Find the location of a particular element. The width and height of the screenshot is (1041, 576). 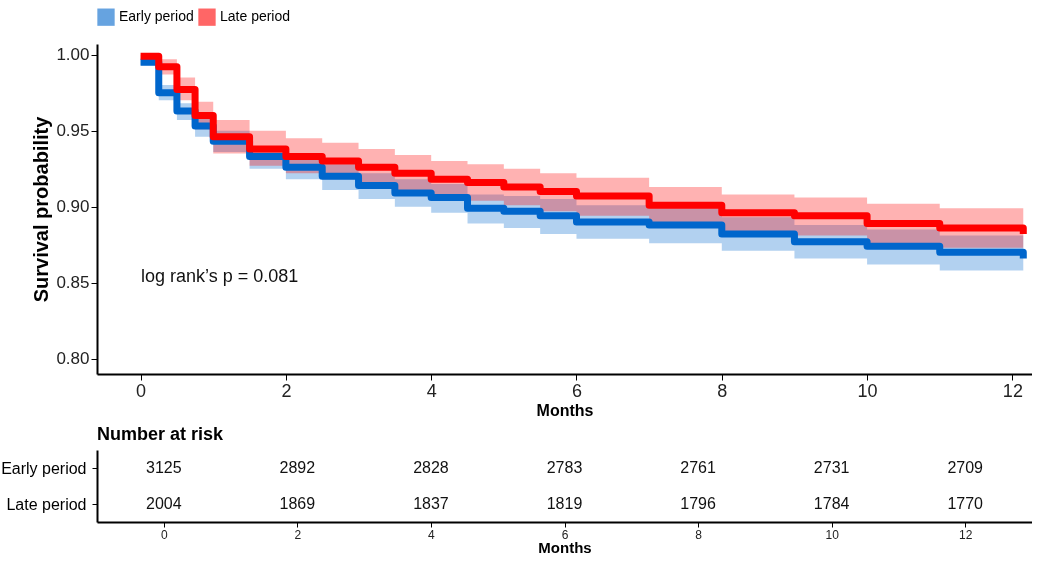

y-tick-label: Early period is located at coordinates (44, 468).